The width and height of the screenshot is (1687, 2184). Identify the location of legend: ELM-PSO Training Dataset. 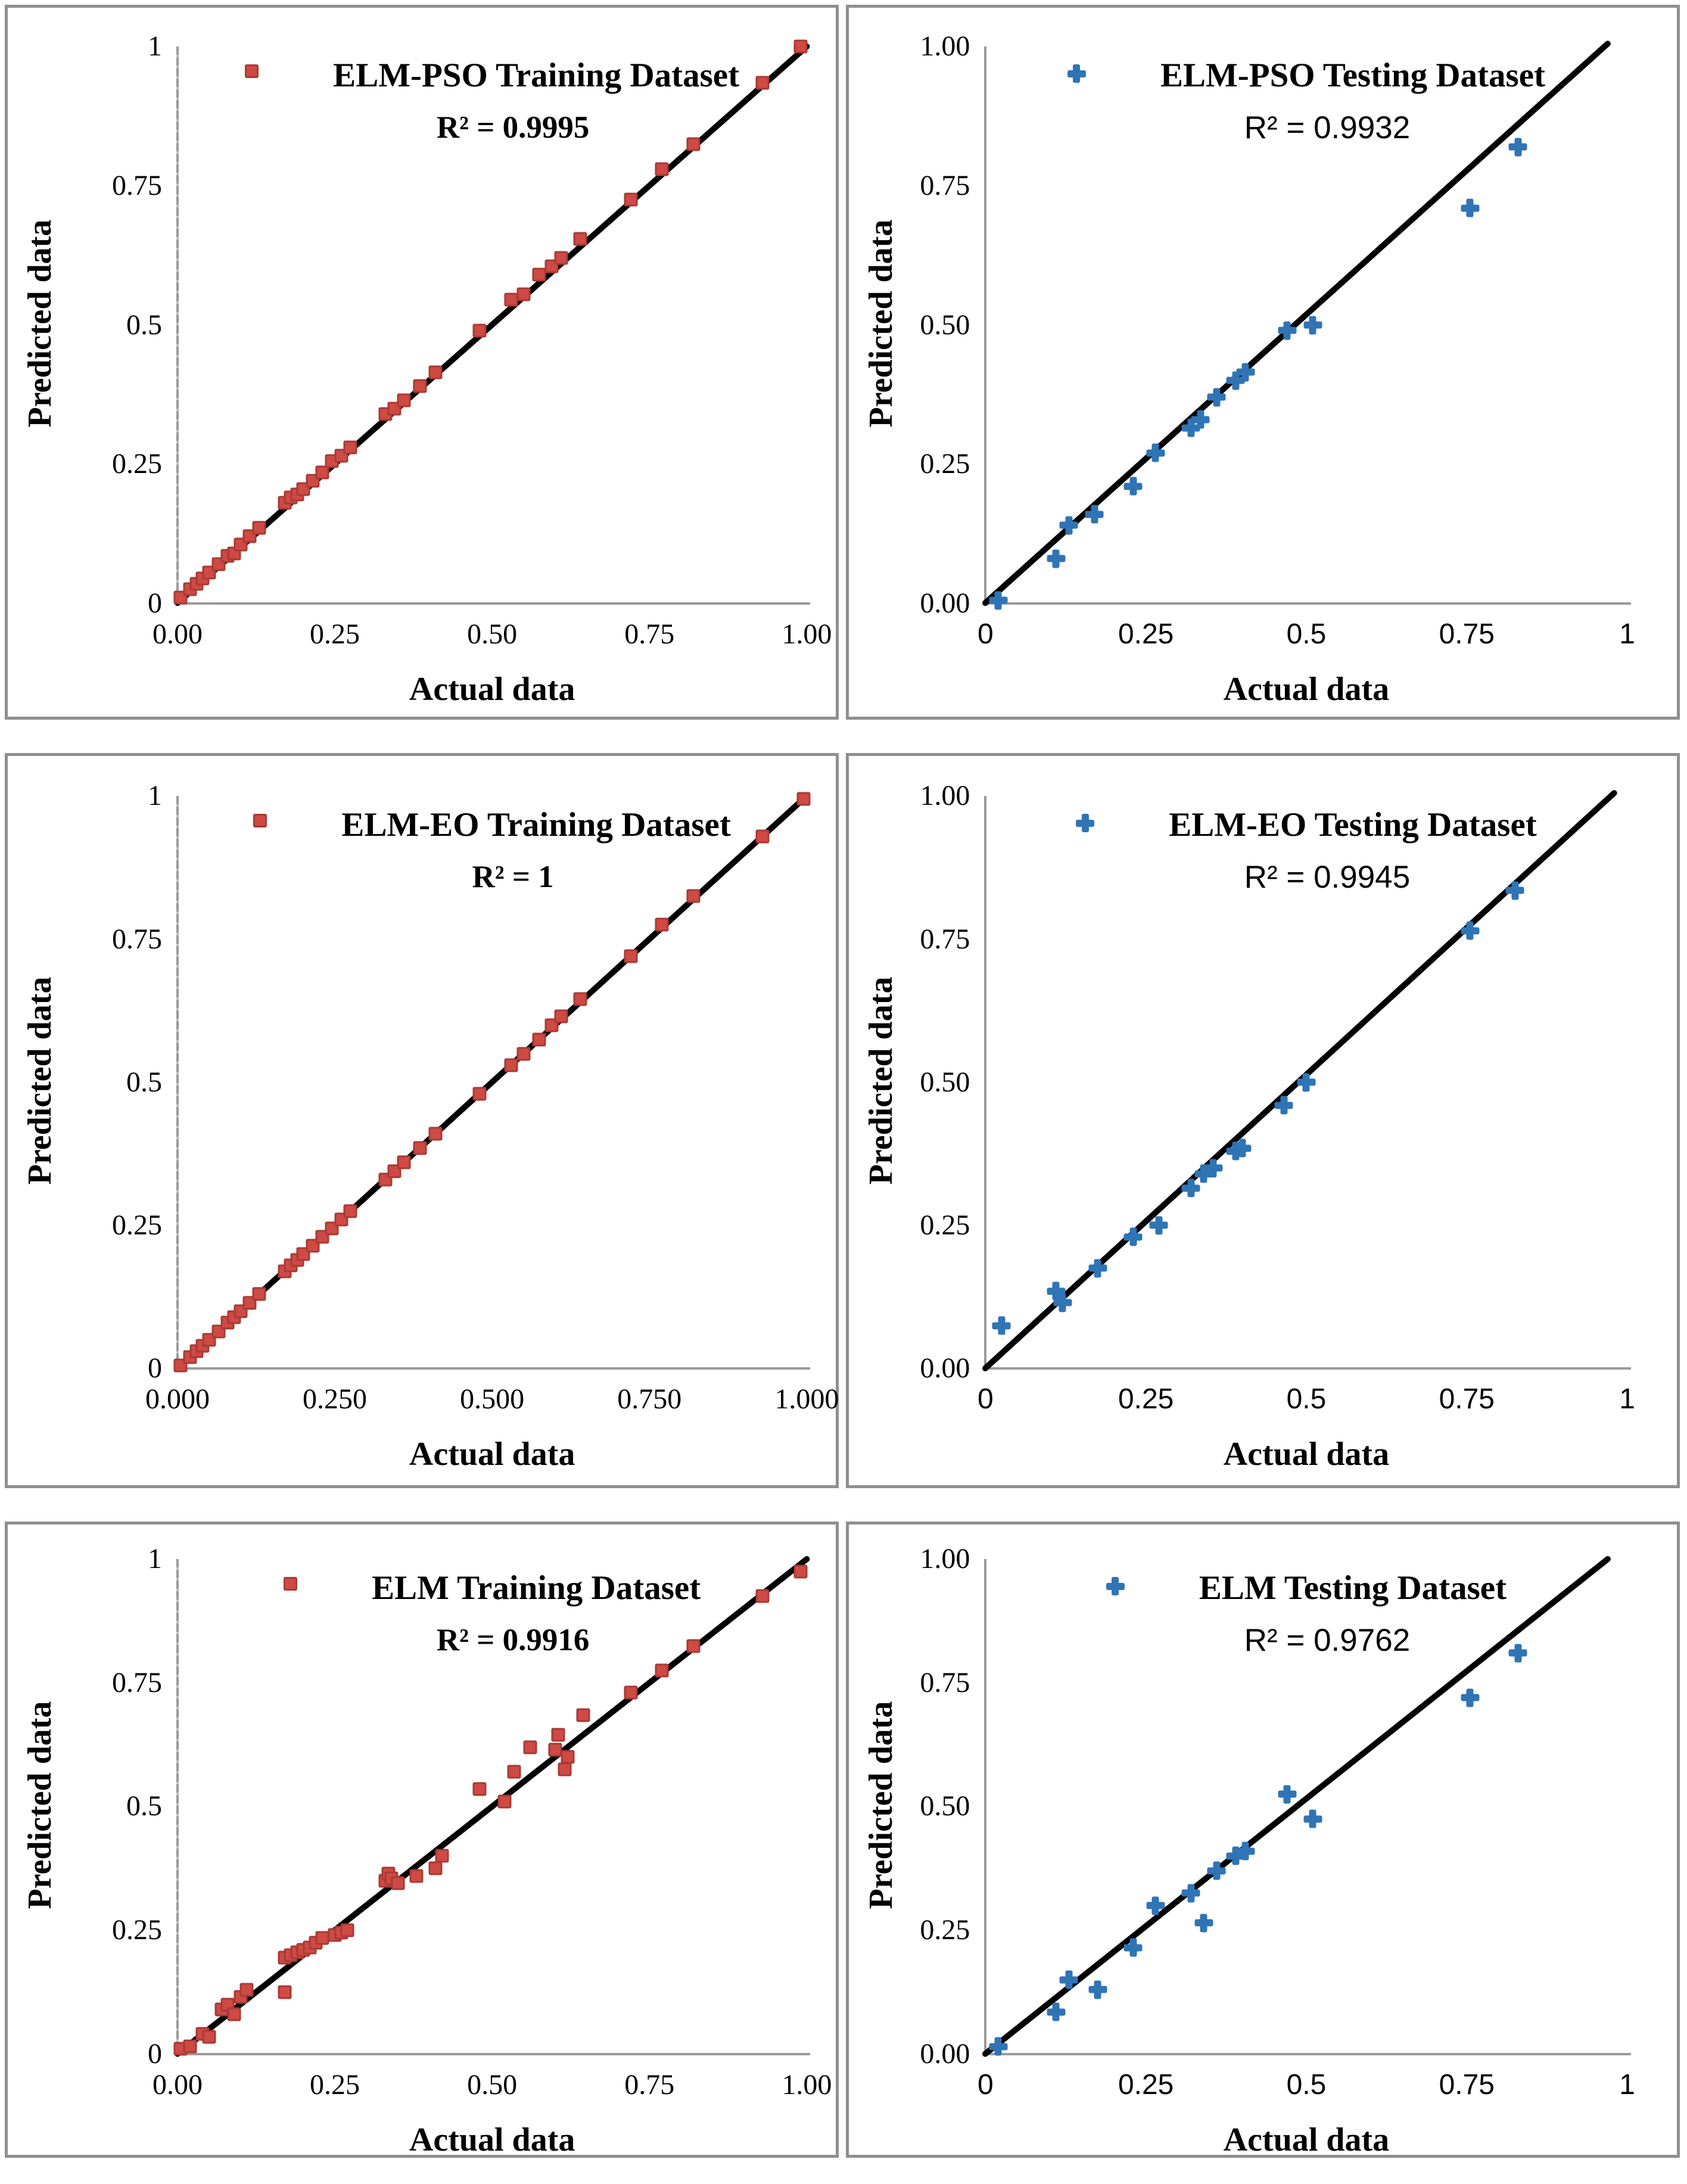
(492, 75).